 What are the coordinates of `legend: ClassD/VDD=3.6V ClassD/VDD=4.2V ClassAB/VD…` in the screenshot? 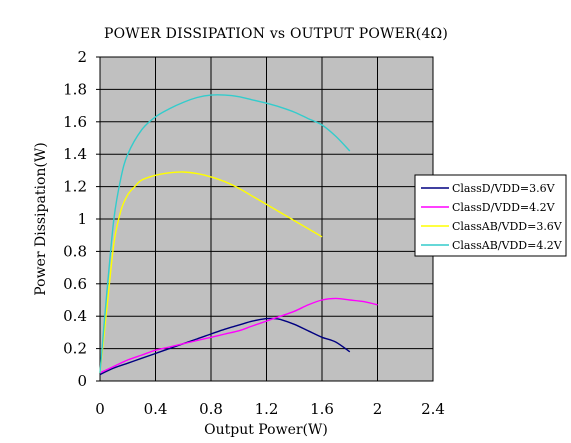 It's located at (490, 215).